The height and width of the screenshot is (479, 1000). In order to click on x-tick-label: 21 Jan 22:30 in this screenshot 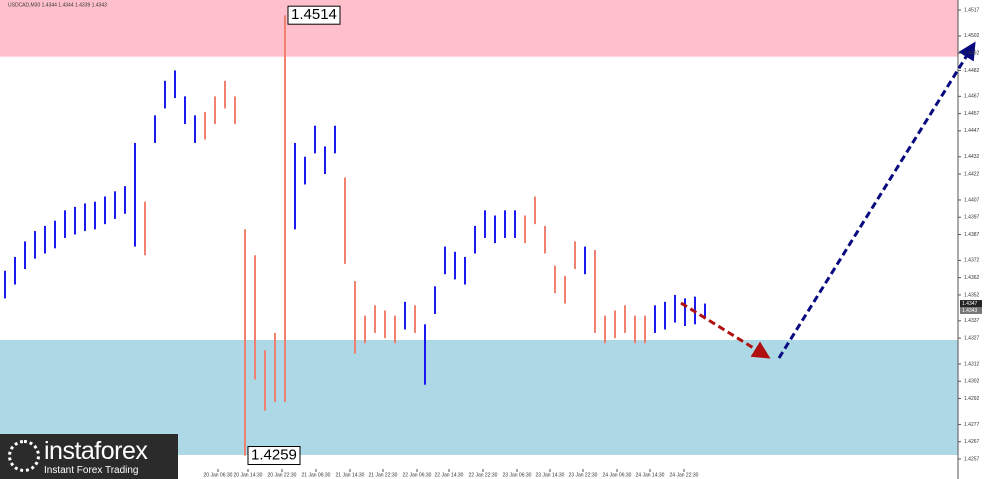, I will do `click(383, 475)`.